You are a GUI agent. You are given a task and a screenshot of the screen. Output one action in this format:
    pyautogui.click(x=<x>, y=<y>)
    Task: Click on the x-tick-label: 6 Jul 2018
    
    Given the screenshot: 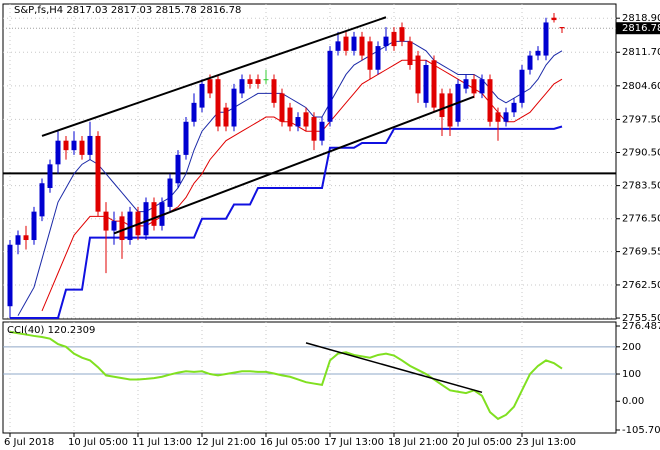 What is the action you would take?
    pyautogui.click(x=29, y=442)
    